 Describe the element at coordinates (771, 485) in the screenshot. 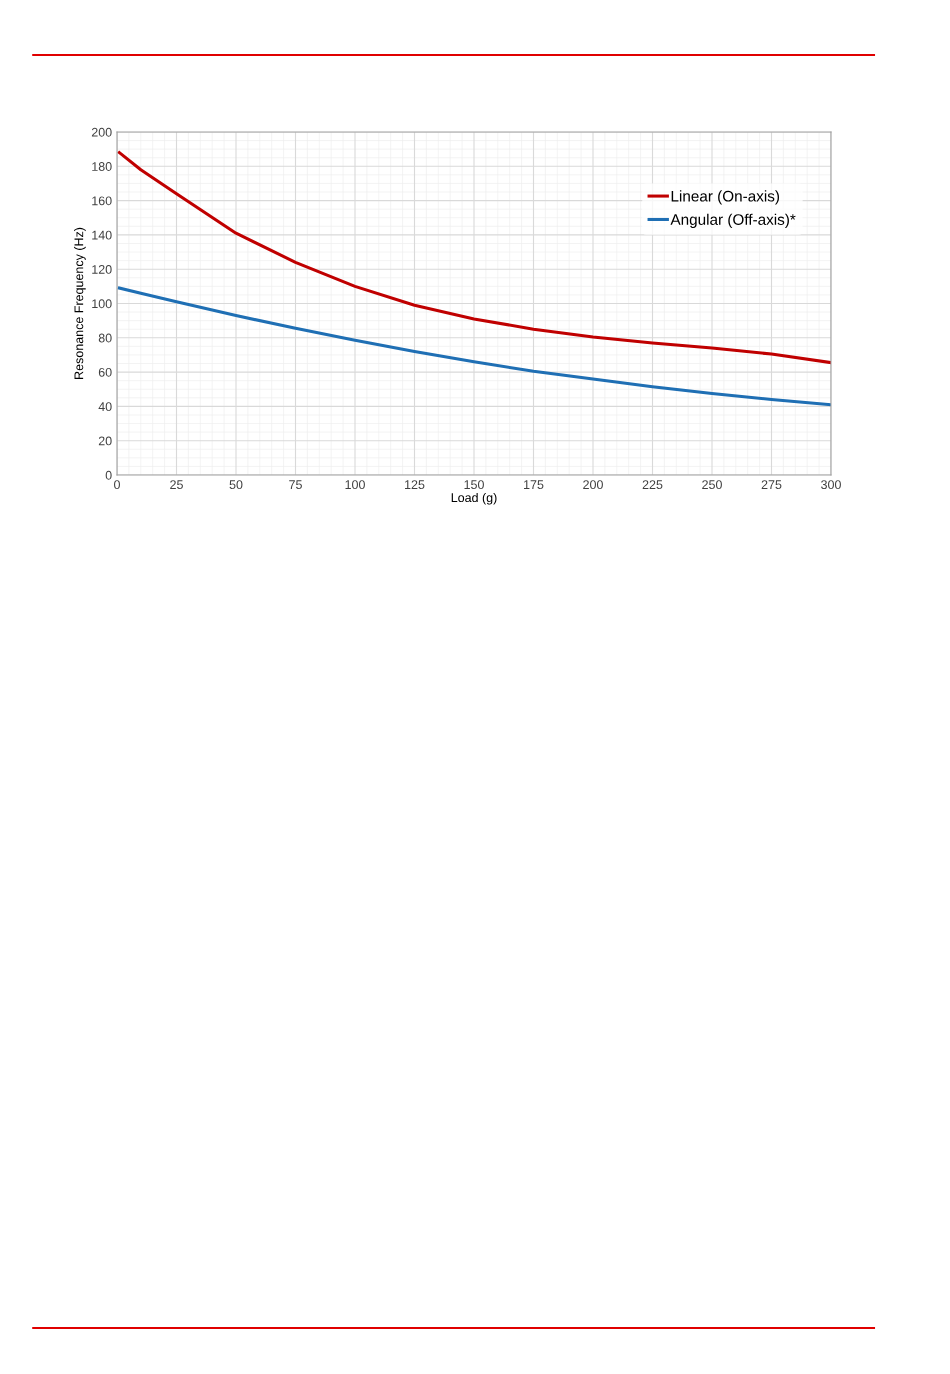

I see `x-tick-label: 275` at that location.